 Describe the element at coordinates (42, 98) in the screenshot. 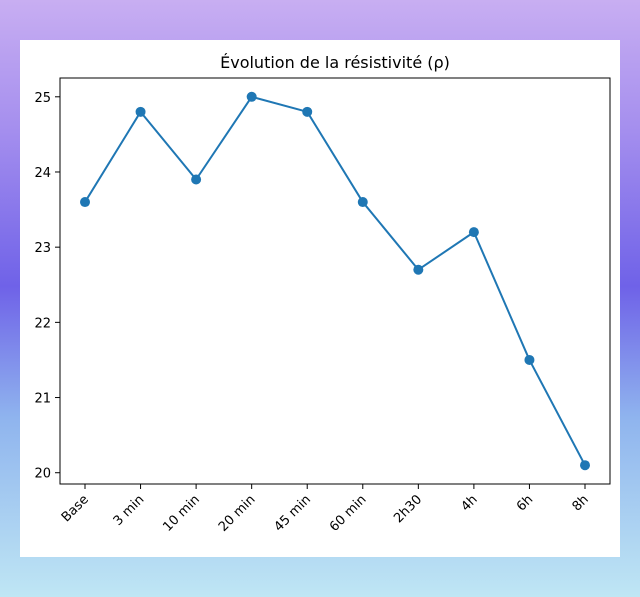

I see `y-tick-label: 25` at that location.